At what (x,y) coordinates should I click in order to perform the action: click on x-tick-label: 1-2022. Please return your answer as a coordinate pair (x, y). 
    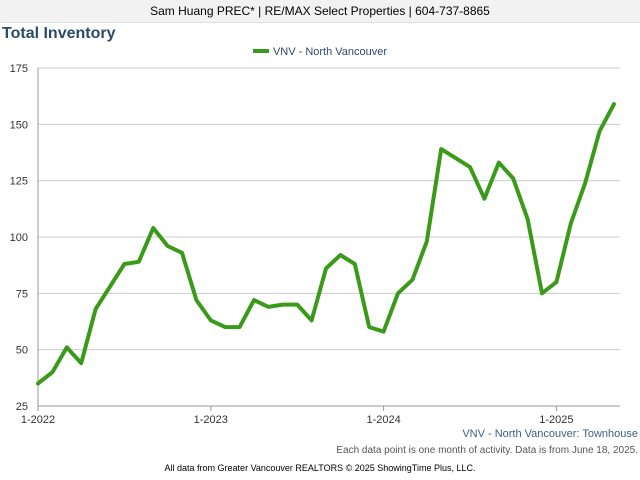
    Looking at the image, I should click on (38, 420).